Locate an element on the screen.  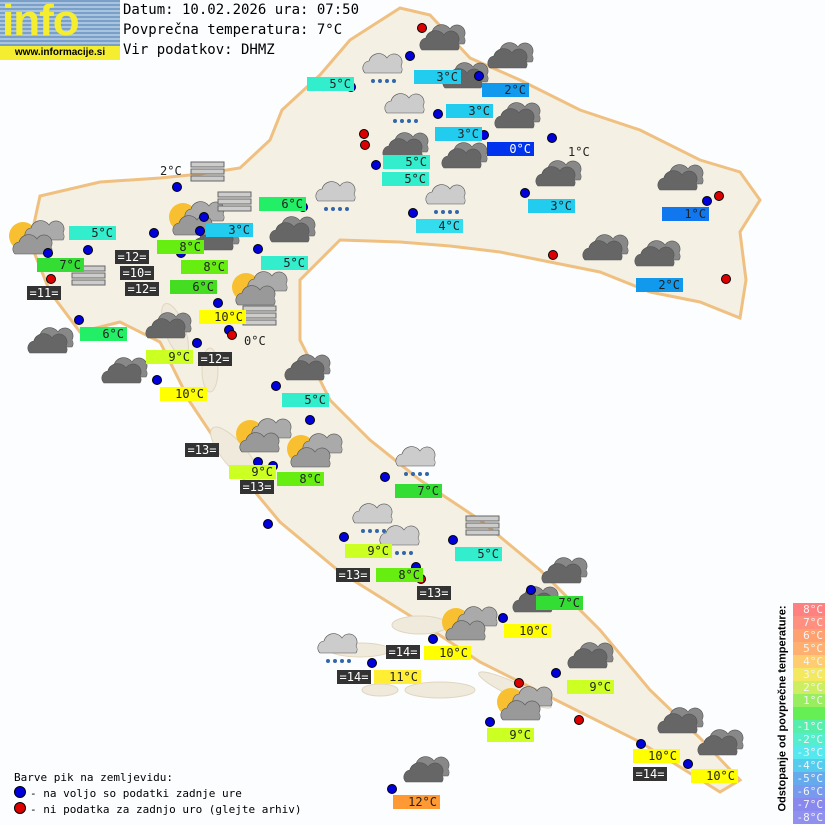
sea-temperature-label: =13= is located at coordinates (257, 487).